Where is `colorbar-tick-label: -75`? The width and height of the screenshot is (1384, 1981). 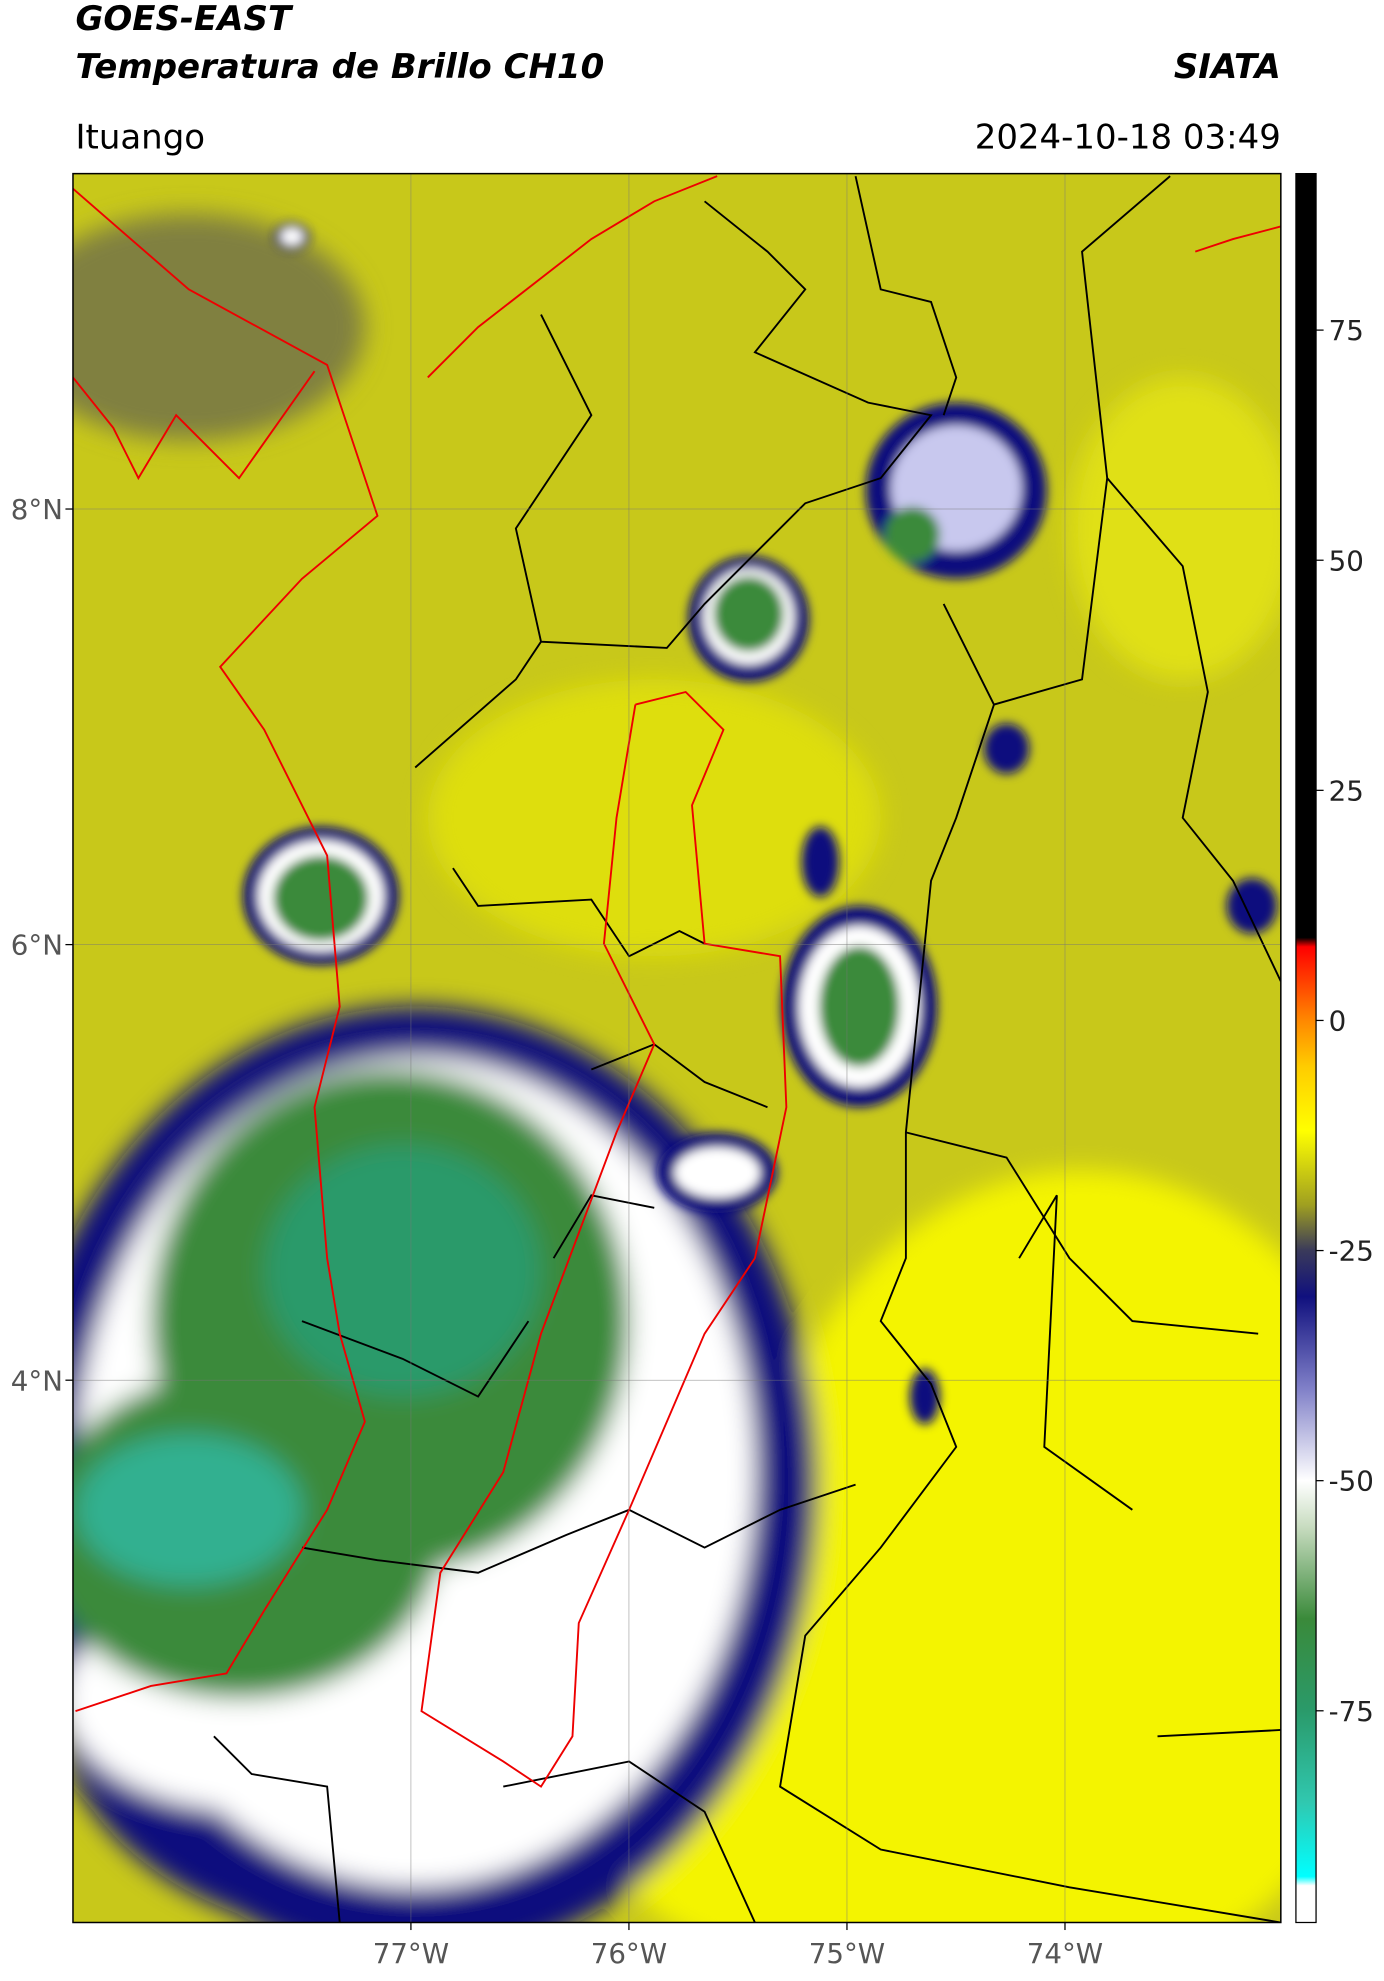 colorbar-tick-label: -75 is located at coordinates (1351, 1711).